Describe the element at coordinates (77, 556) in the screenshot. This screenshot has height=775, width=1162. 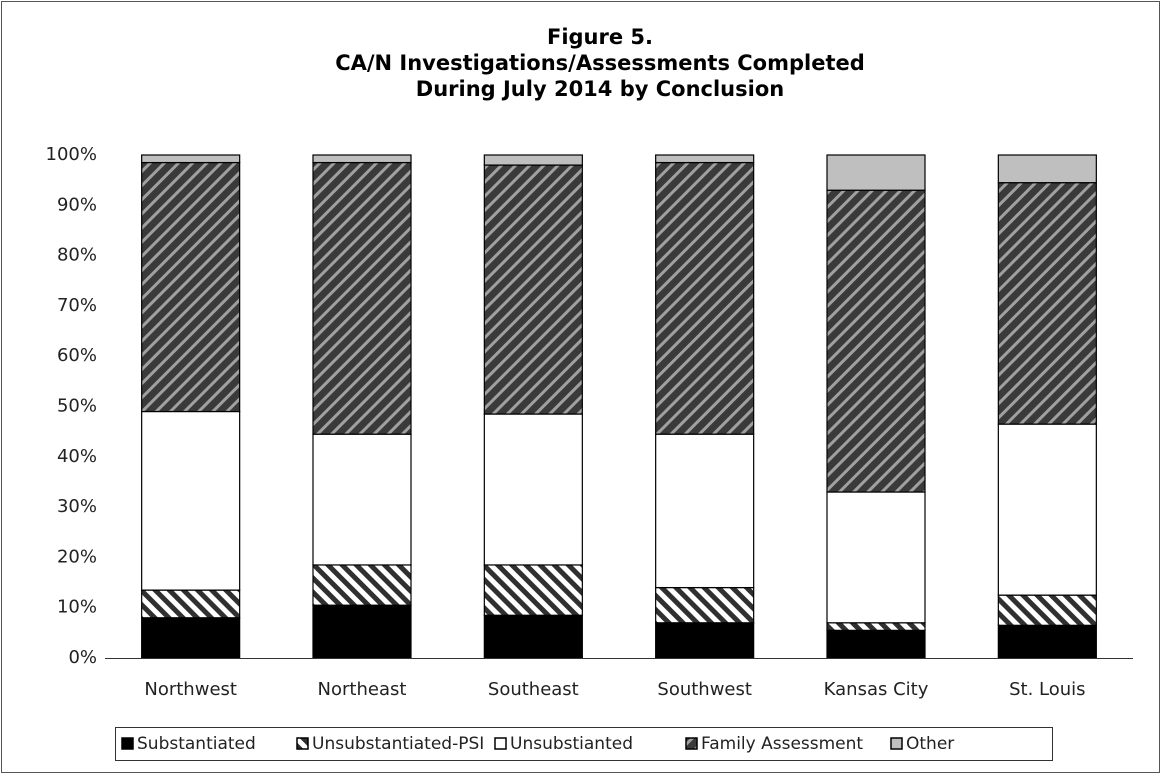
I see `y-tick-label: 20%` at that location.